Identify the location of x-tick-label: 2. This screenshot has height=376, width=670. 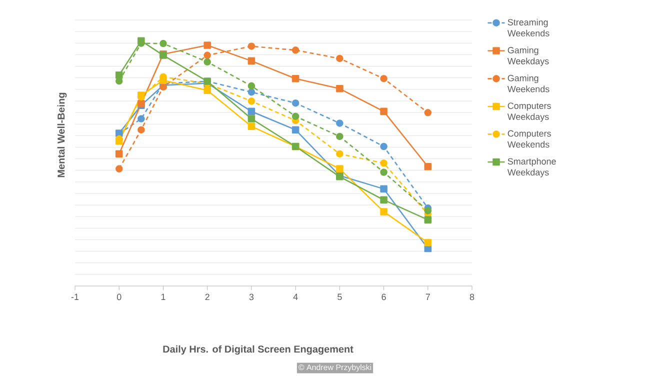
(207, 297).